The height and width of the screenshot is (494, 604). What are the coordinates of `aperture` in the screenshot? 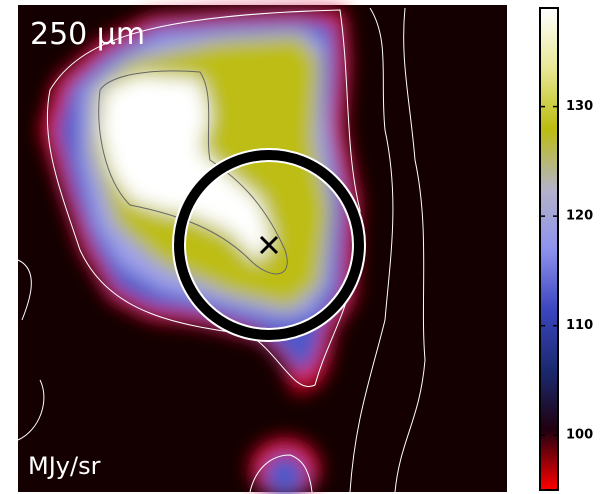 It's located at (269, 245).